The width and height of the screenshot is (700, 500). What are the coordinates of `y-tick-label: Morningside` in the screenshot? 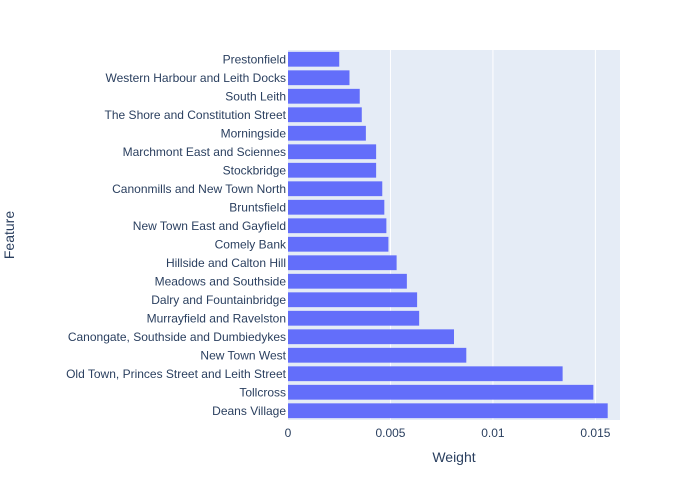 It's located at (254, 133).